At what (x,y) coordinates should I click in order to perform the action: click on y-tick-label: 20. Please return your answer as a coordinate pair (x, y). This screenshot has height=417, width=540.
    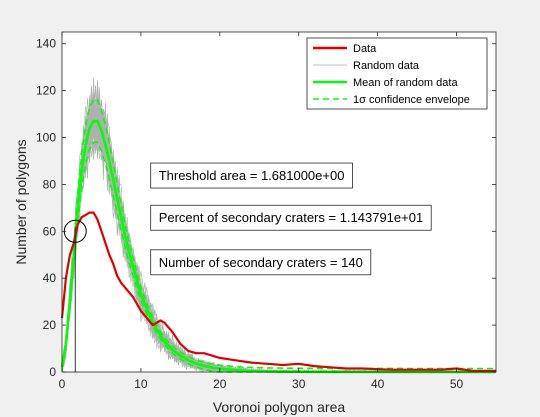
    Looking at the image, I should click on (50, 325).